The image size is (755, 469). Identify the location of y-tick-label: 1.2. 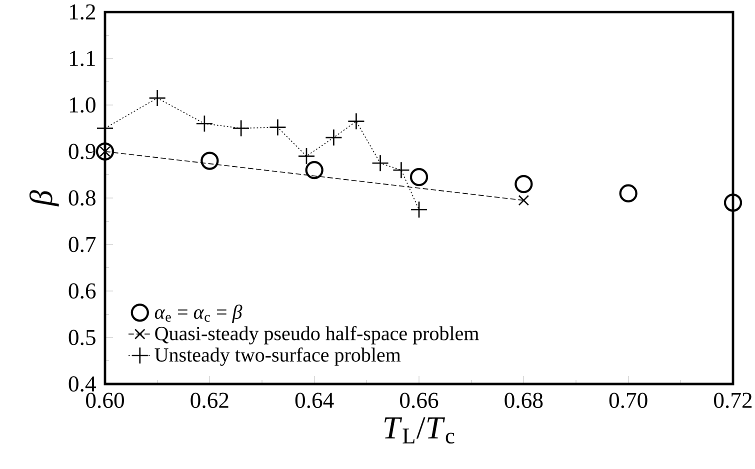
(83, 12).